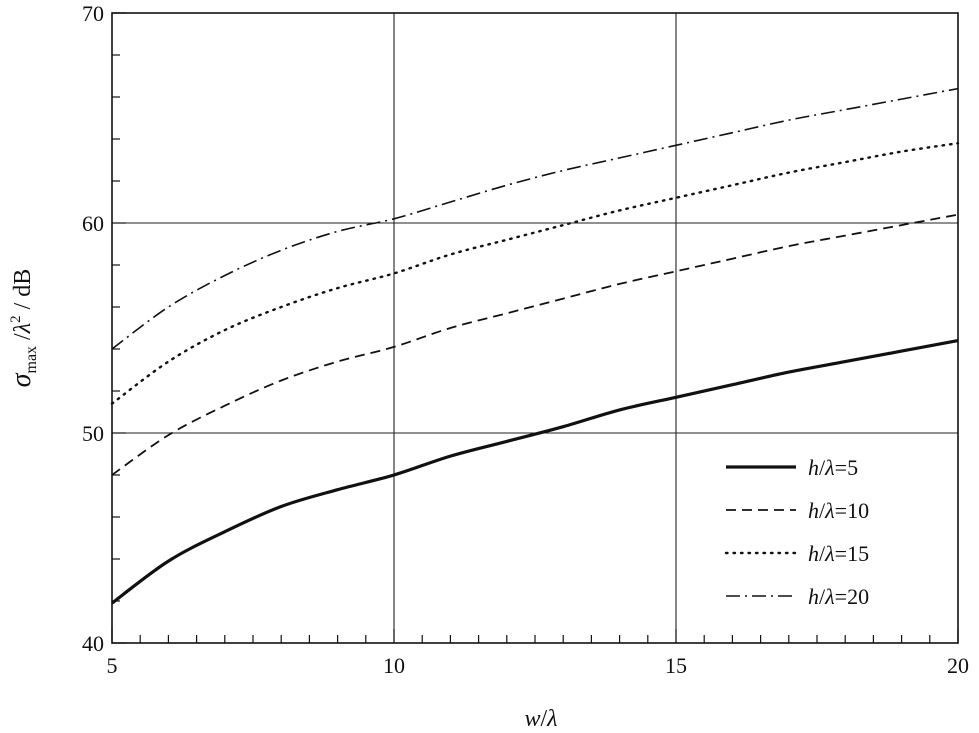 This screenshot has height=733, width=979. Describe the element at coordinates (833, 467) in the screenshot. I see `legend-label: h/λ=5` at that location.